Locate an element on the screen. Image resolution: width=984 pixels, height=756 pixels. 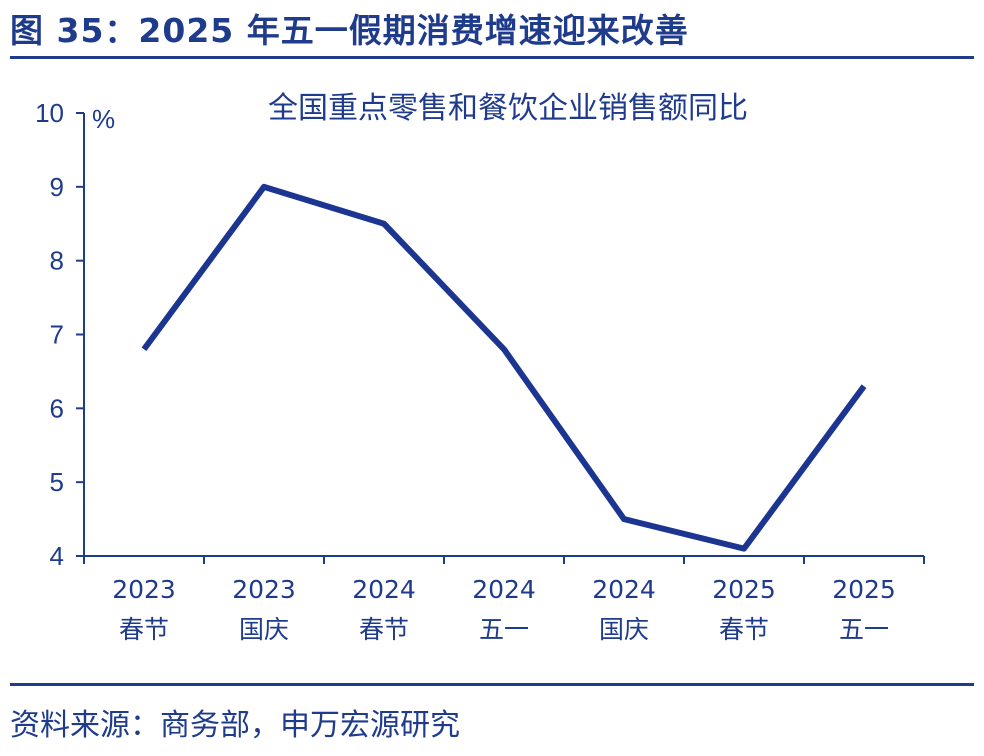
y-tick-label: 9 is located at coordinates (57, 187).